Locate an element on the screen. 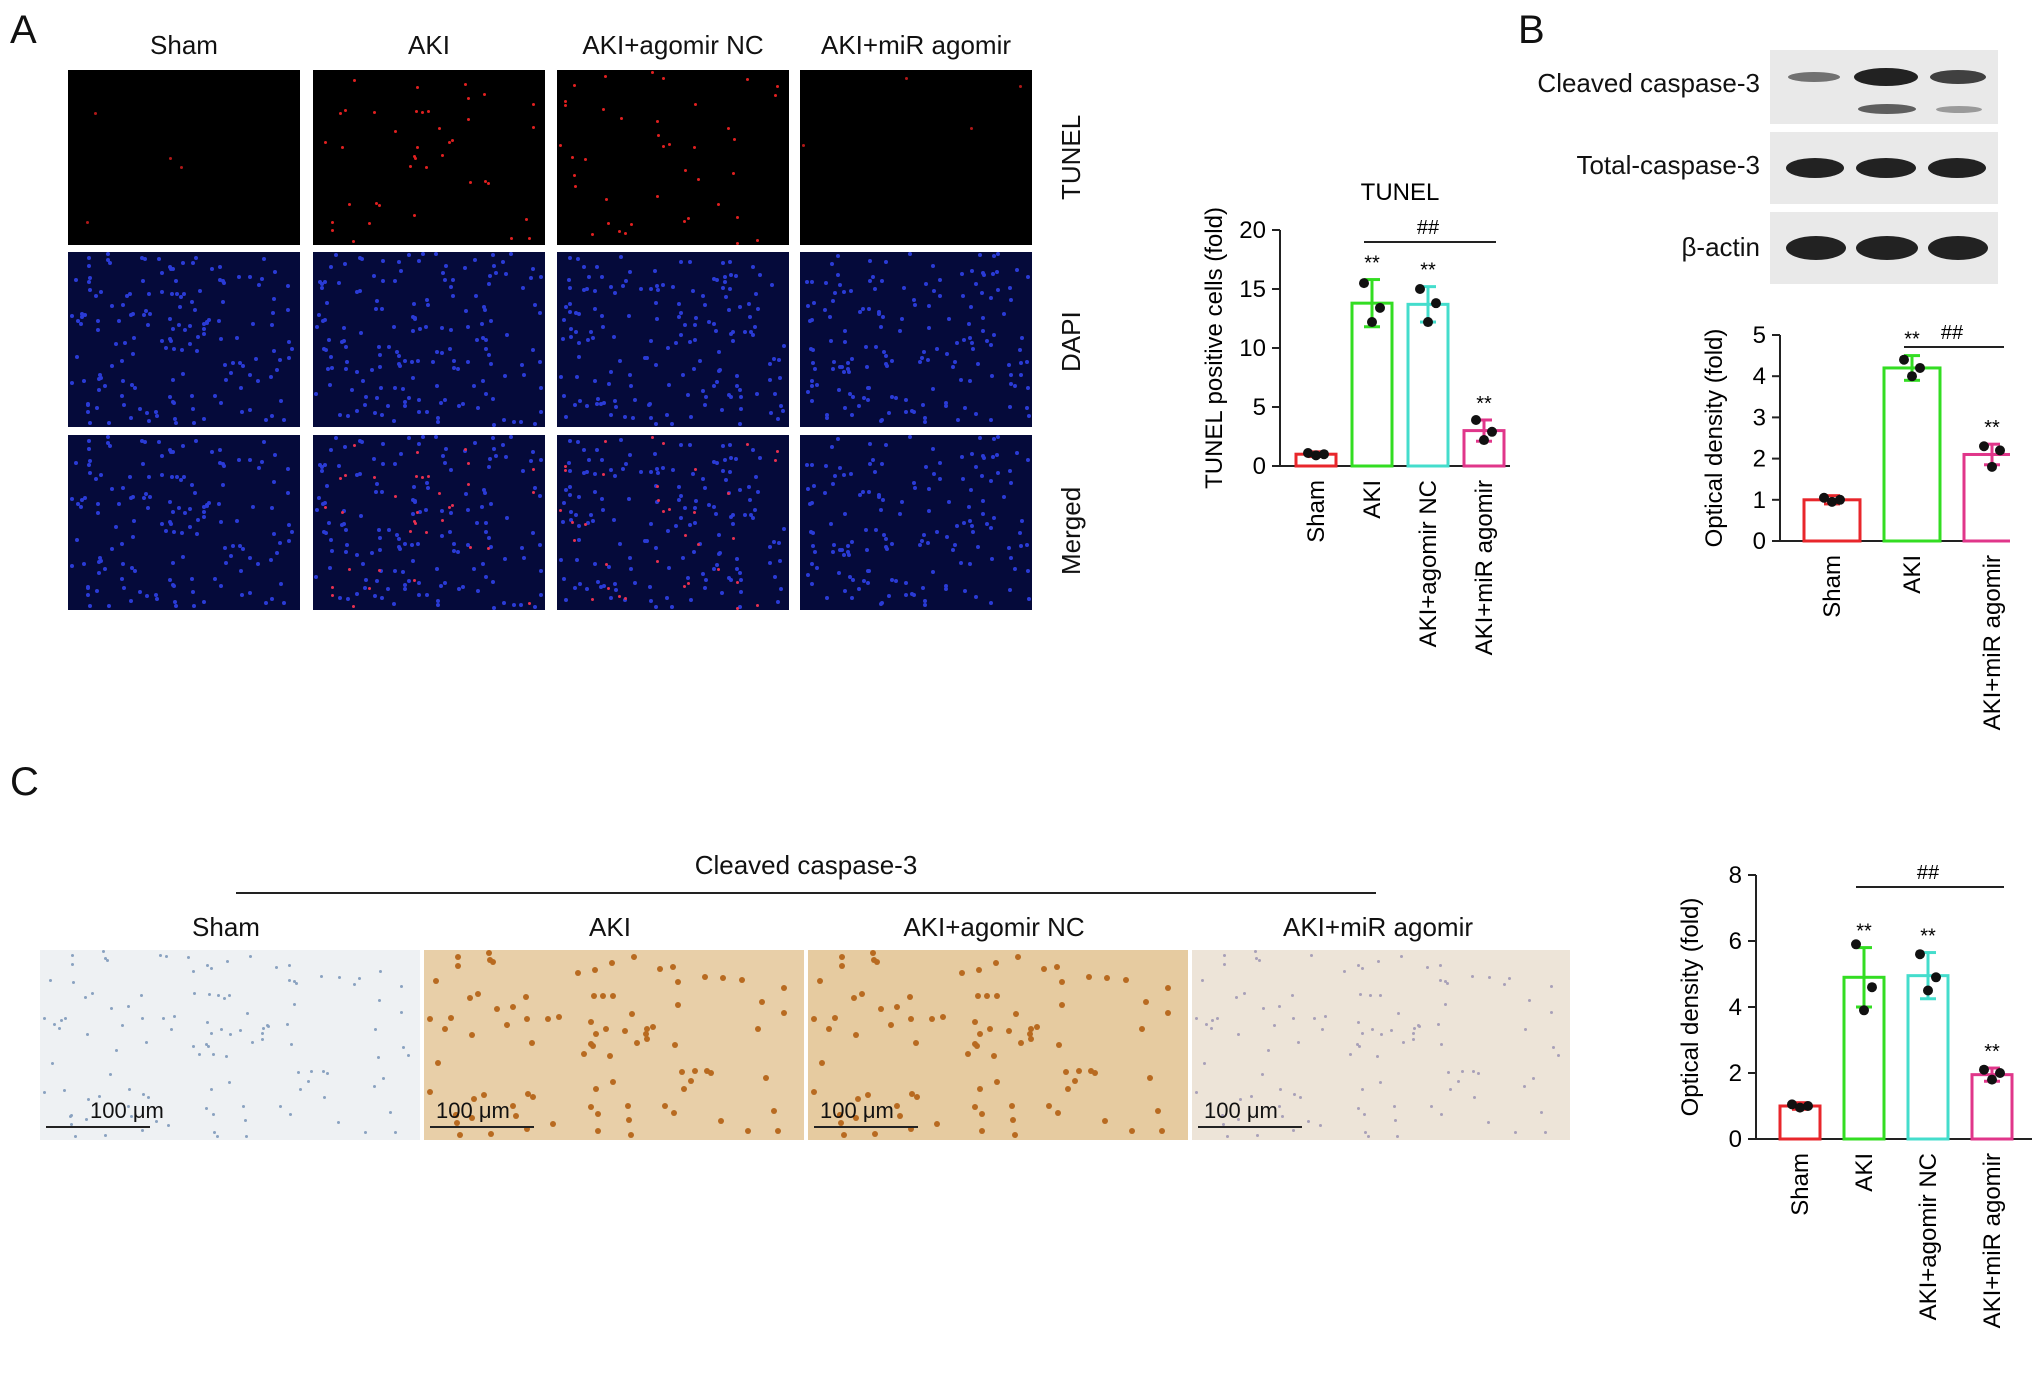  significance-mark: ** is located at coordinates (1428, 271).